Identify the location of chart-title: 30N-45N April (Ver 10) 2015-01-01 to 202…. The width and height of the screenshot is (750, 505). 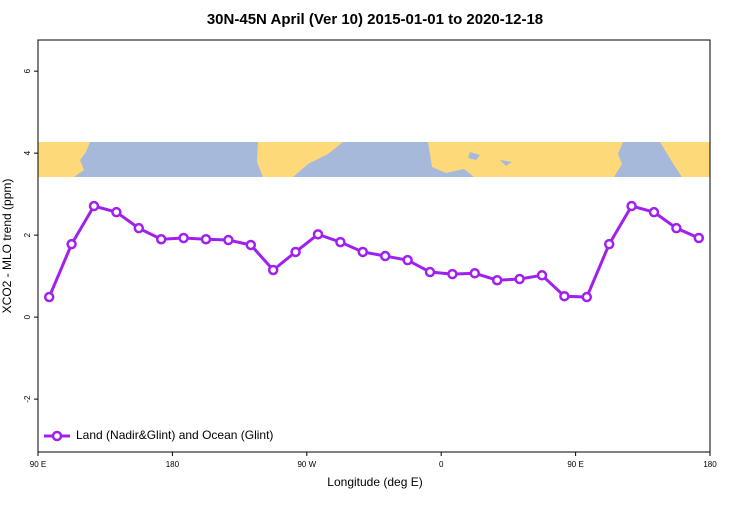
(375, 19).